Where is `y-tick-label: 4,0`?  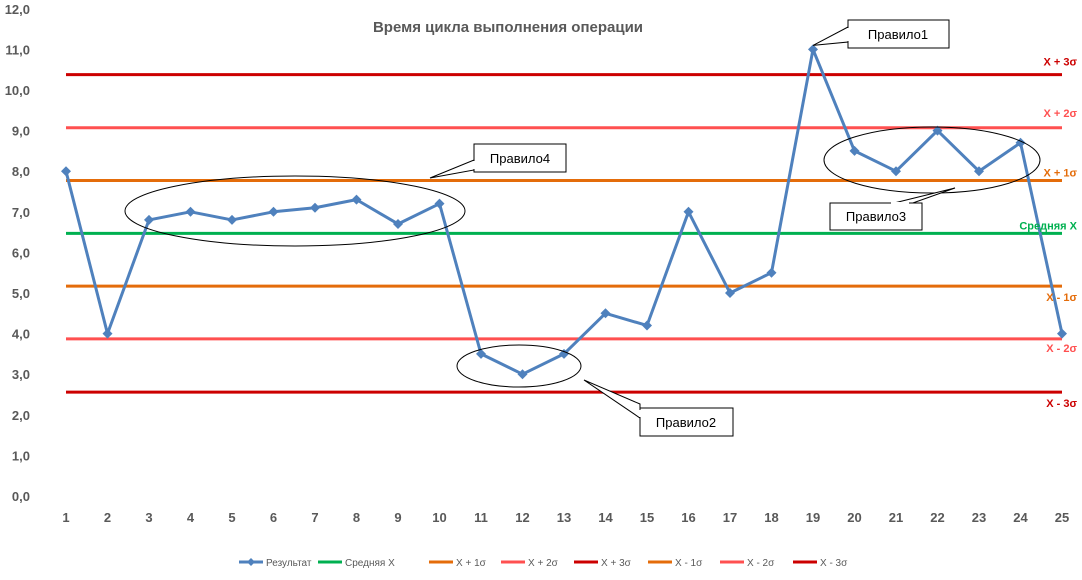 y-tick-label: 4,0 is located at coordinates (21, 334).